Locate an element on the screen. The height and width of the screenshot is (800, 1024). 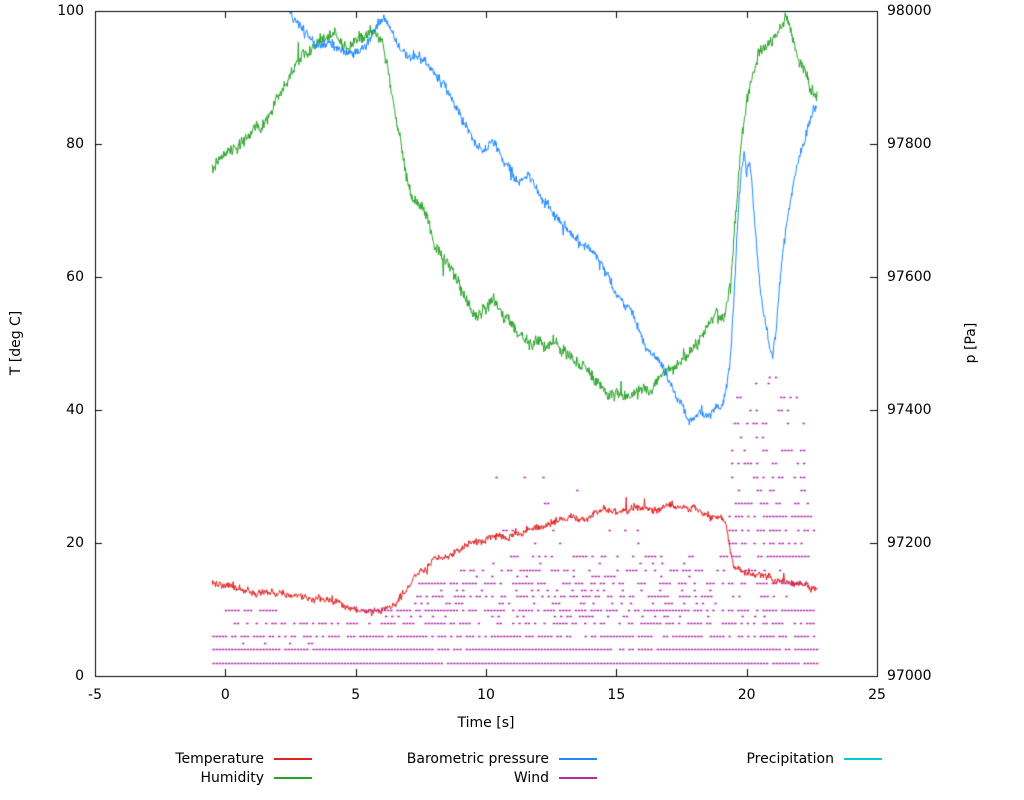
legend-label-barometric-pressure: Barometric pressure is located at coordinates (477, 759).